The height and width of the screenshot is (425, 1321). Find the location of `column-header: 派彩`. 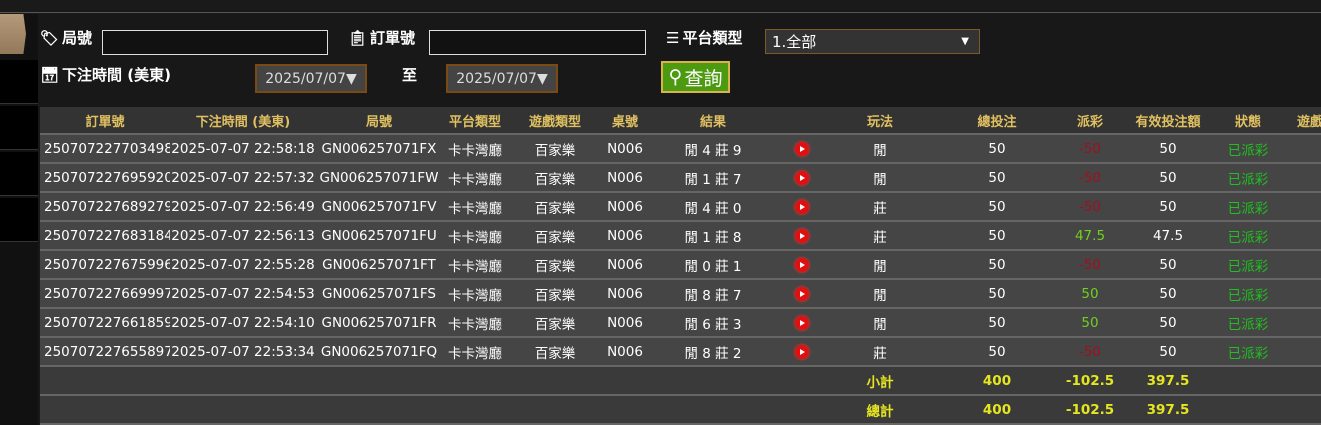

column-header: 派彩 is located at coordinates (1090, 121).